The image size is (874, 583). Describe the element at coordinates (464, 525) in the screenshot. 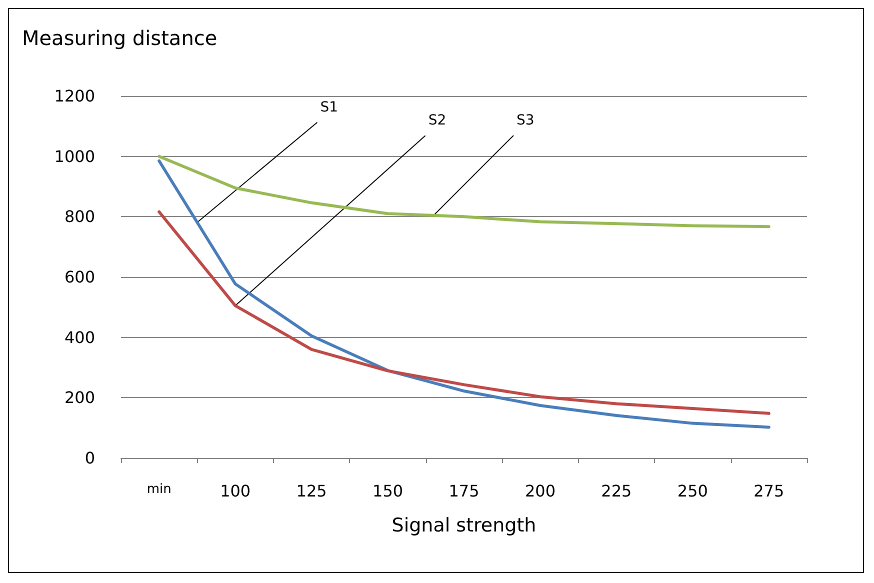

I see `x-axis-title: Signal strength` at that location.